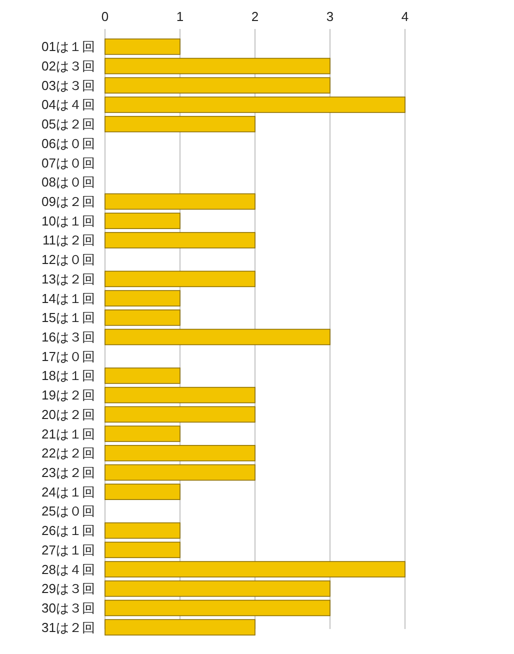 The width and height of the screenshot is (514, 654). I want to click on y-tick-label: 05は２回, so click(68, 124).